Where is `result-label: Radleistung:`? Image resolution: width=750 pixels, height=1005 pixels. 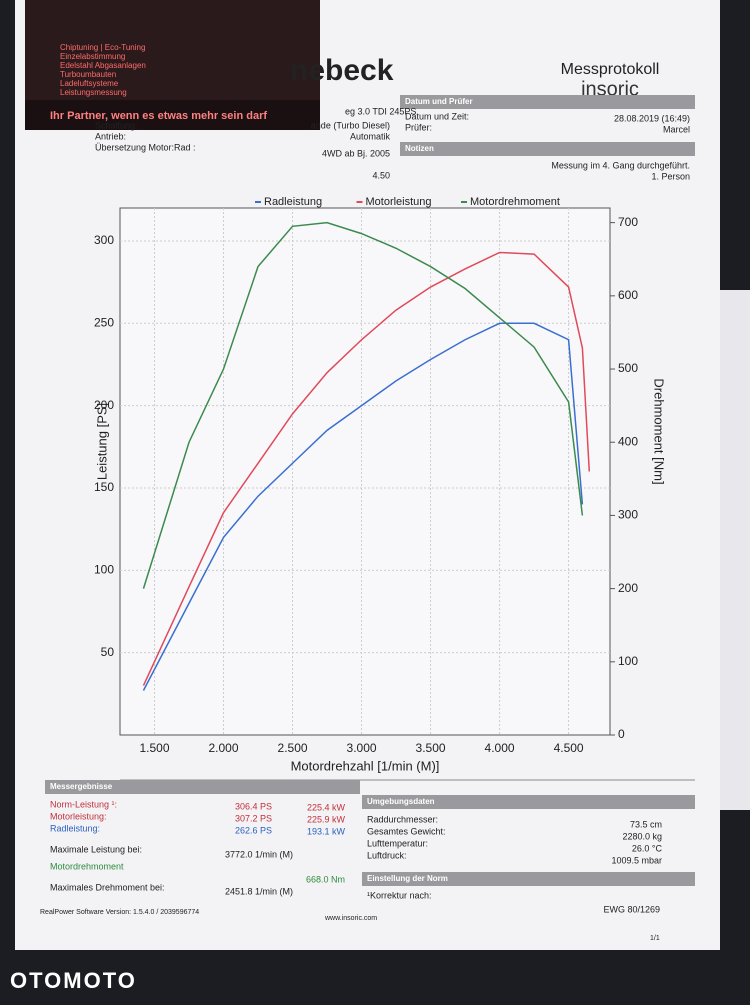
result-label: Radleistung: is located at coordinates (75, 828).